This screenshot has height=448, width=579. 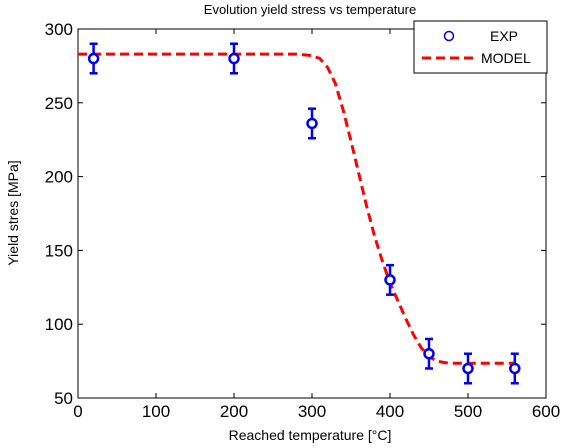 I want to click on y-tick-label: 100, so click(x=59, y=324).